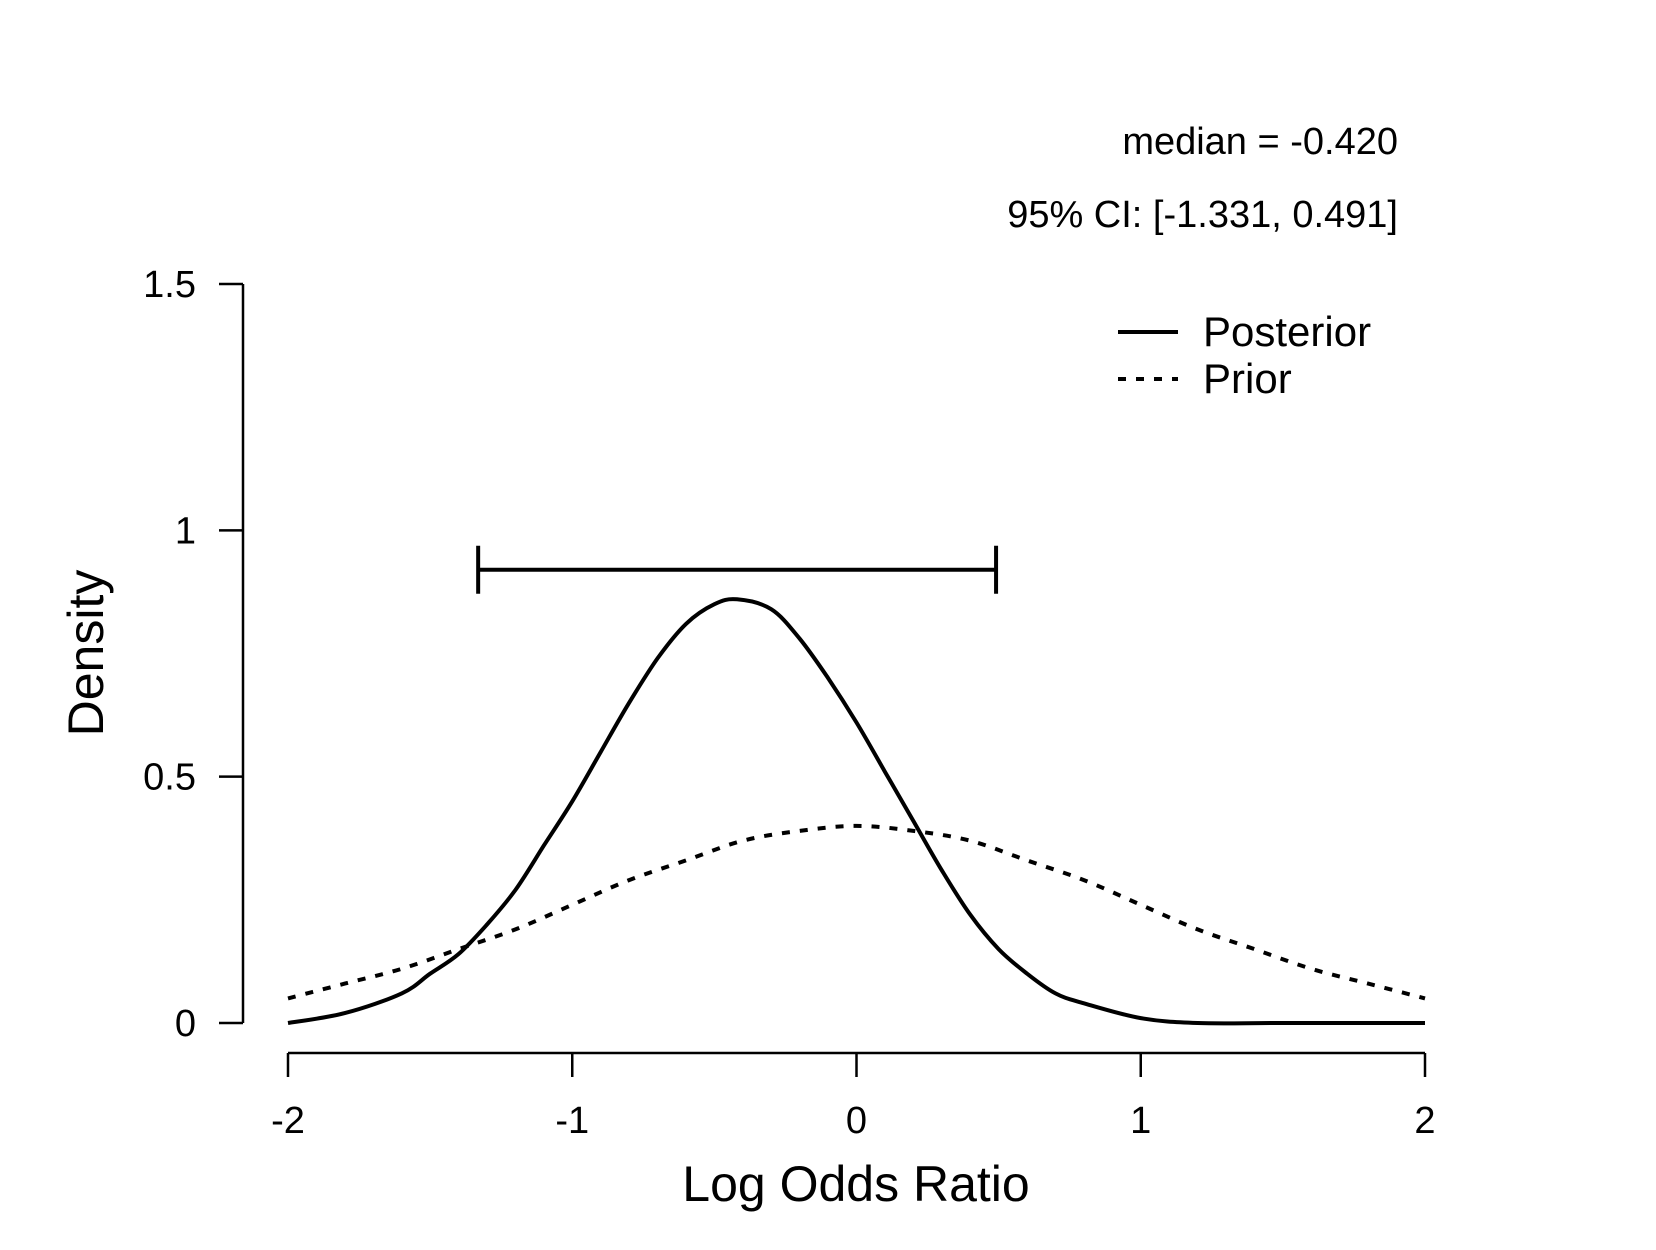 This screenshot has height=1250, width=1656. I want to click on credible-interval-bar, so click(737, 569).